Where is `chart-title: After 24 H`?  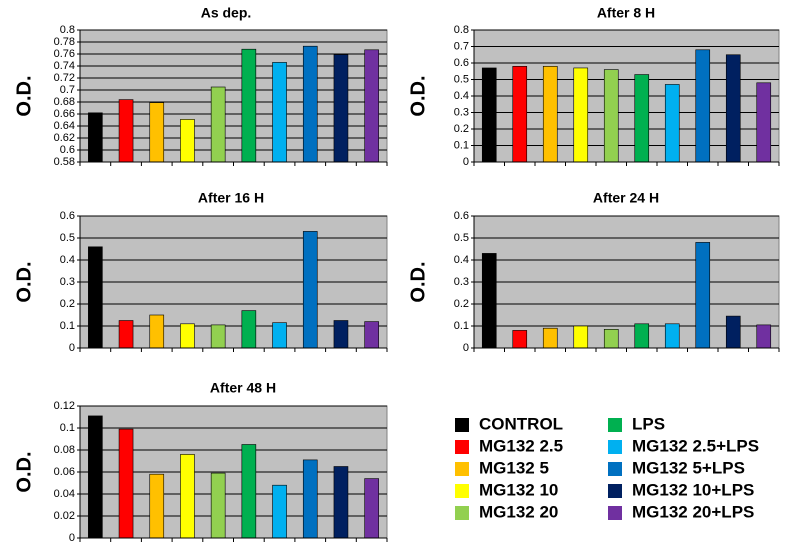
chart-title: After 24 H is located at coordinates (626, 198).